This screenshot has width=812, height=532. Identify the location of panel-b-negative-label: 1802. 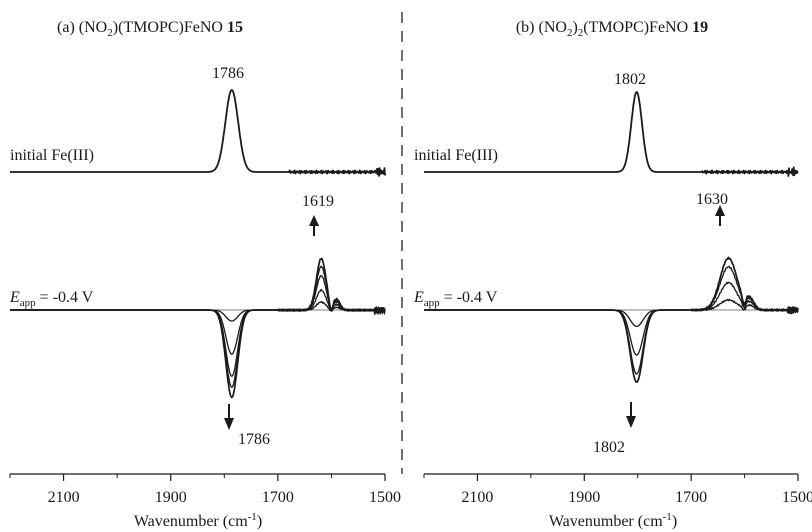
(609, 447).